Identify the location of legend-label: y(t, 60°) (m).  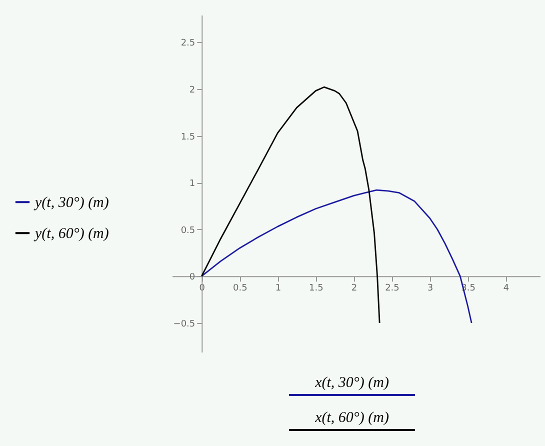
(71, 234).